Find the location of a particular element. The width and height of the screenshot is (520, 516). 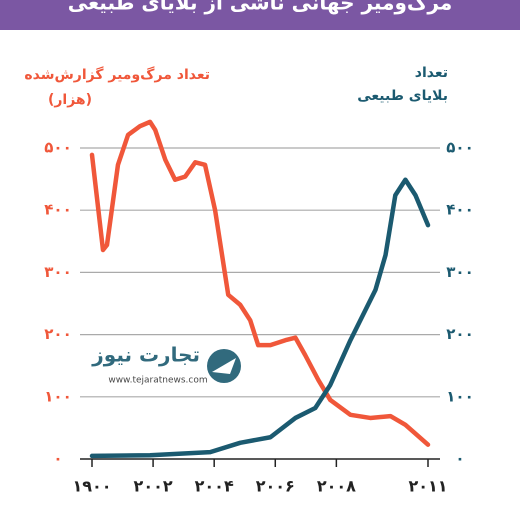

watermark-url: www.tejaratnews.com is located at coordinates (157, 381).